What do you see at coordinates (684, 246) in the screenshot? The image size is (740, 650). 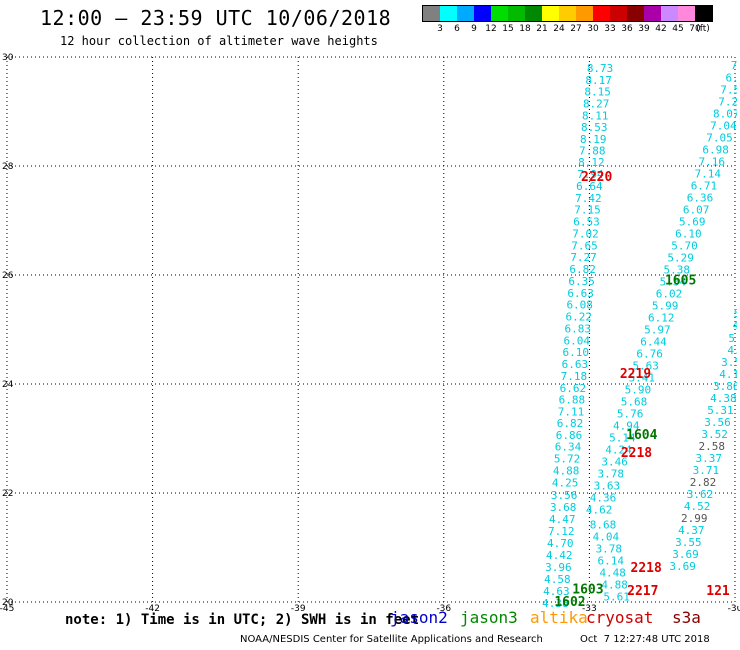 I see `swh-value: 5.70` at bounding box center [684, 246].